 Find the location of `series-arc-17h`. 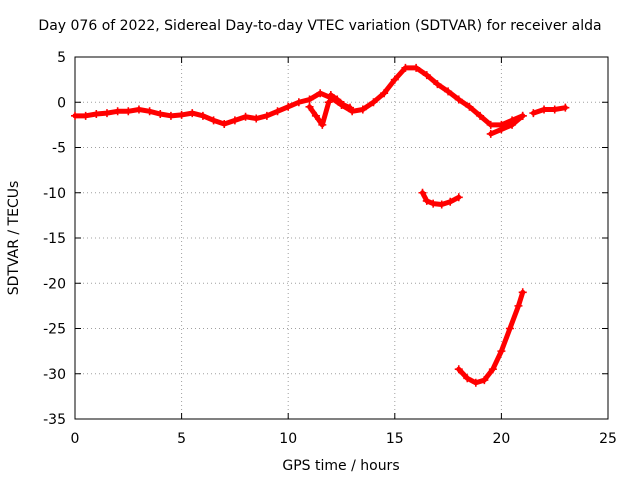

series-arc-17h is located at coordinates (440, 198).